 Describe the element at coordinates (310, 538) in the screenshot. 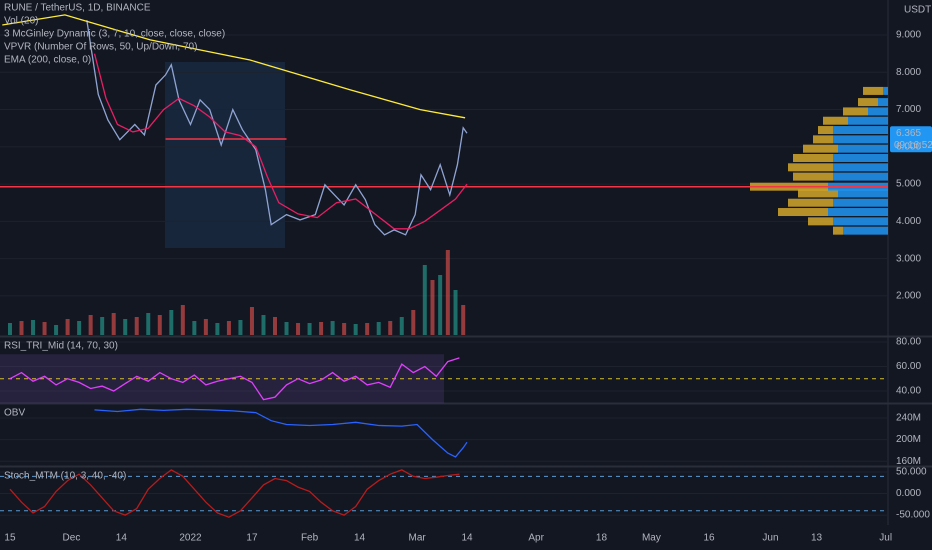

I see `x-tick-label: Feb` at that location.